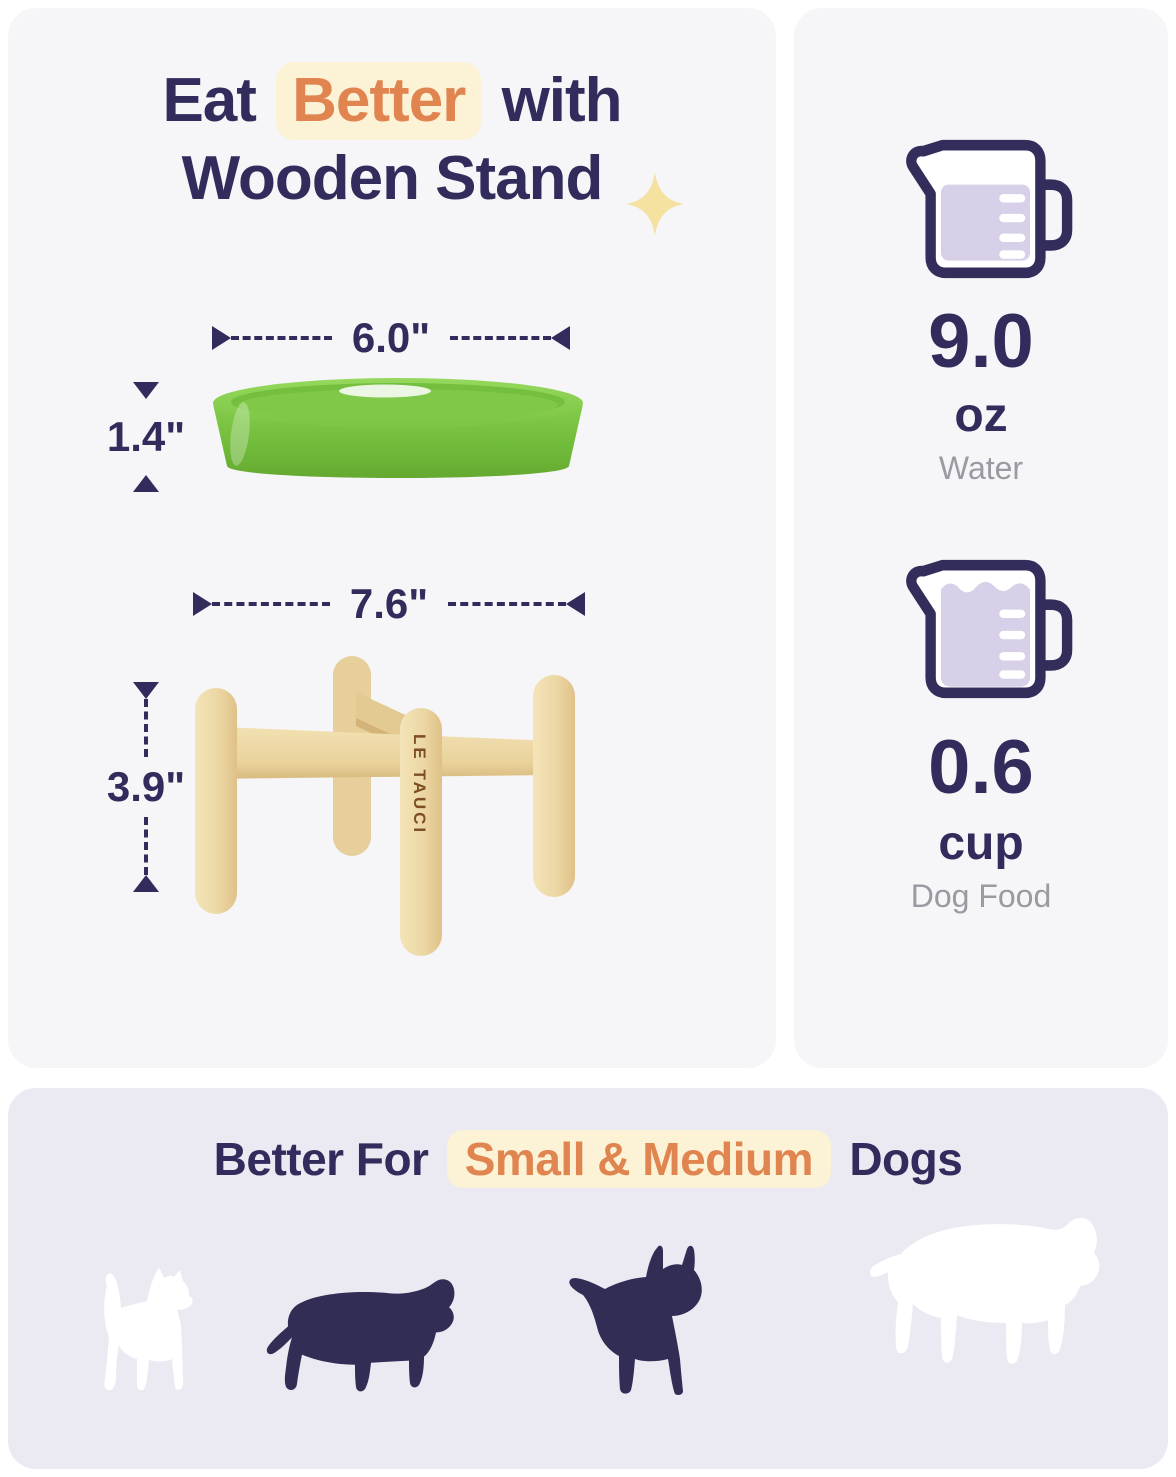  I want to click on food-amount-label: Dog Food, so click(981, 896).